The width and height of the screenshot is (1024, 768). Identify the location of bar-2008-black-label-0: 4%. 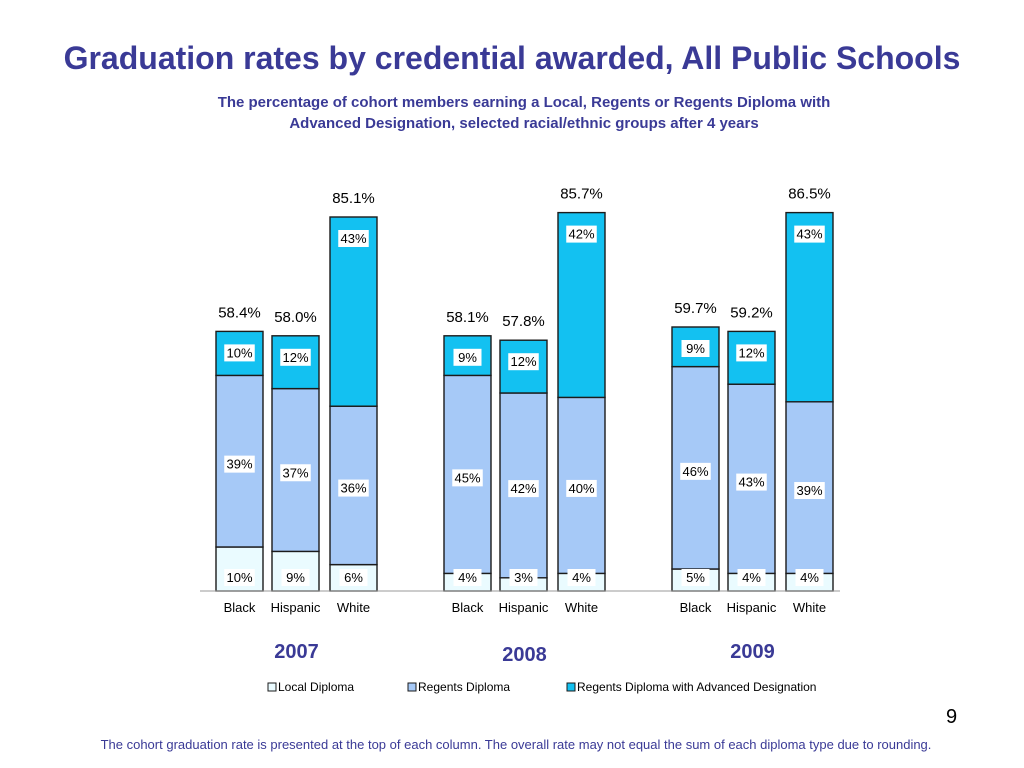
(467, 577).